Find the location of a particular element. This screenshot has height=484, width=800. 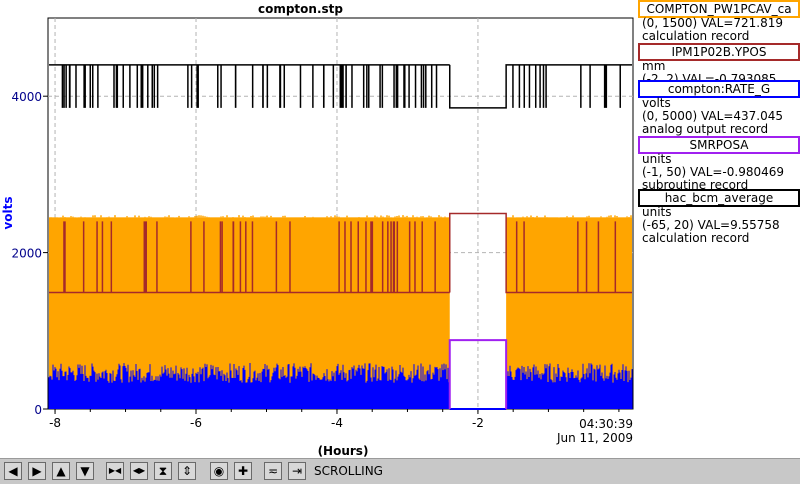

legend-range-compton-rate-g: (0, 5000) VAL=437.045 is located at coordinates (712, 116).